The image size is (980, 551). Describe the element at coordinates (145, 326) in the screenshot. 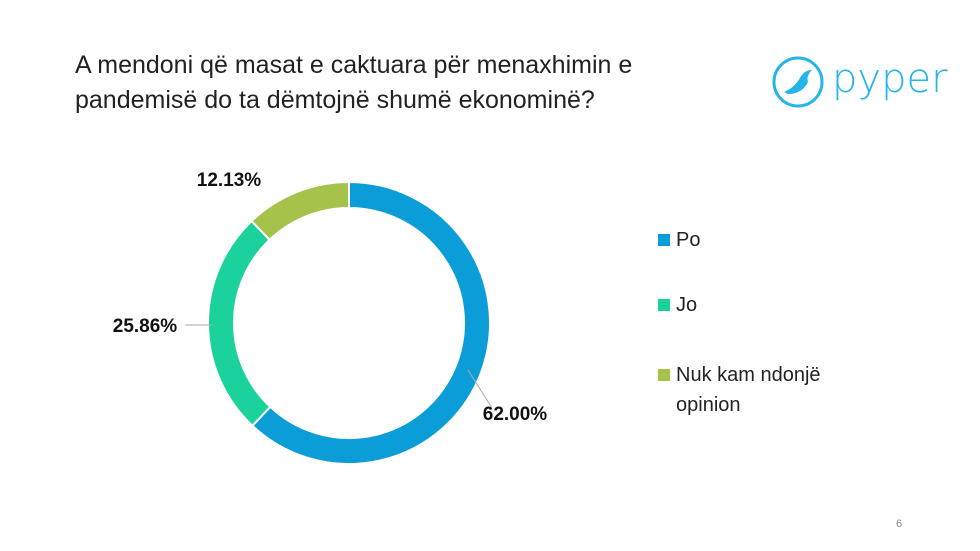

I see `data-label: 25.86%` at that location.